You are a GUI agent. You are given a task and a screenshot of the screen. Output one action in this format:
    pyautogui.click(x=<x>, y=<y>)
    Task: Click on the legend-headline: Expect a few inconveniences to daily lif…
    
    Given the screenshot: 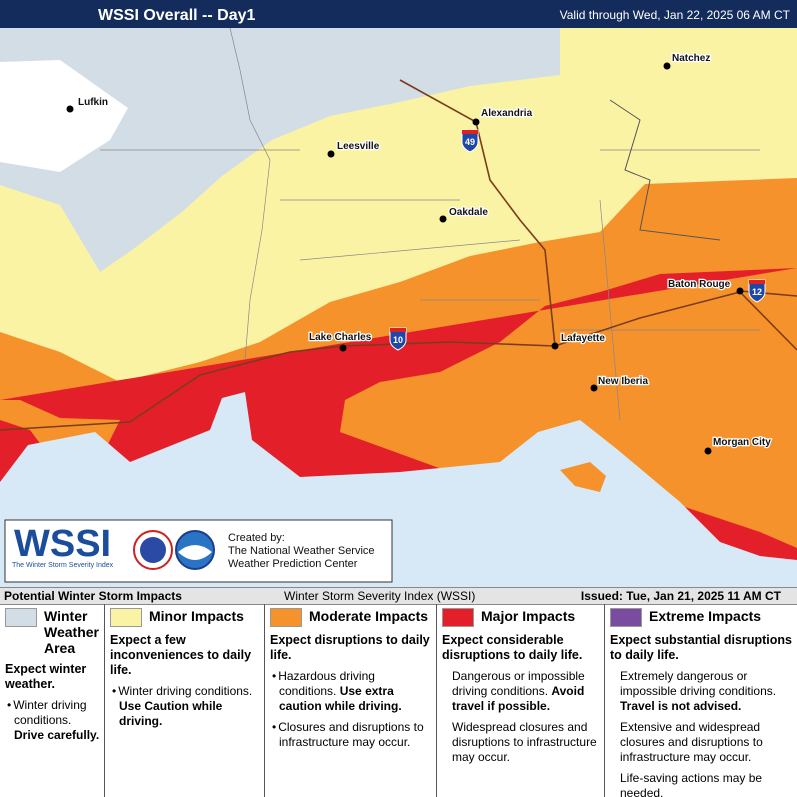 What is the action you would take?
    pyautogui.click(x=181, y=655)
    